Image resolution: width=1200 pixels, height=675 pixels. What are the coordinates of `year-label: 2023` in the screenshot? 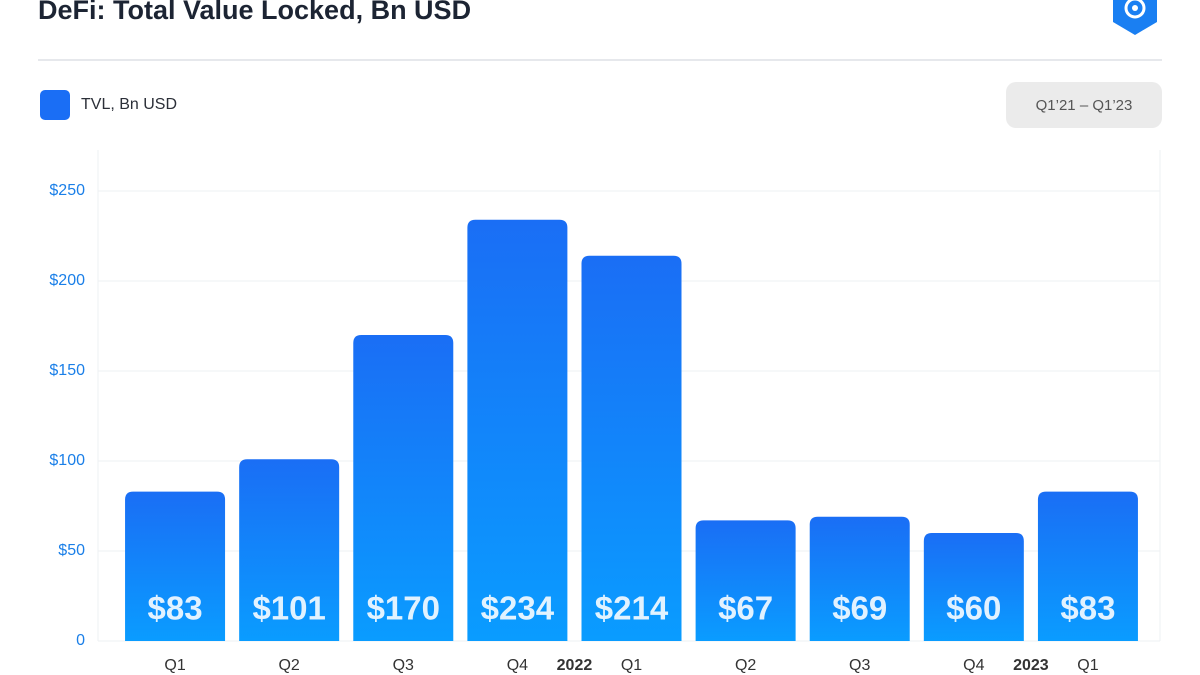 It's located at (1031, 665).